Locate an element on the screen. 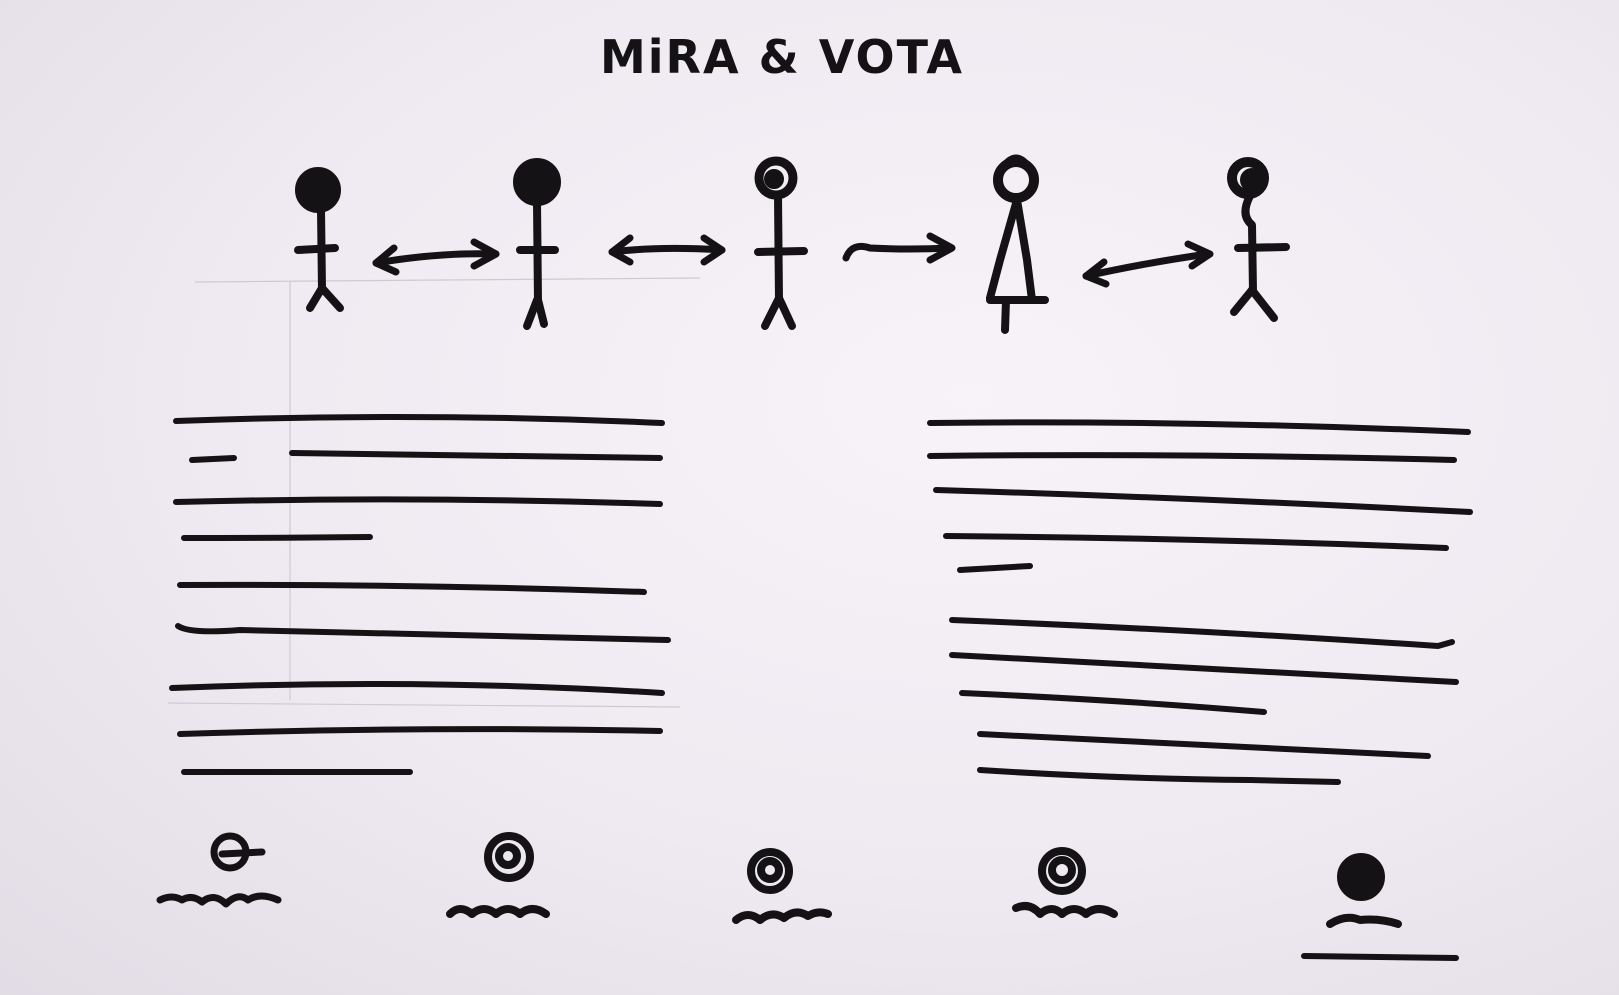  text-column-left is located at coordinates (420, 594).